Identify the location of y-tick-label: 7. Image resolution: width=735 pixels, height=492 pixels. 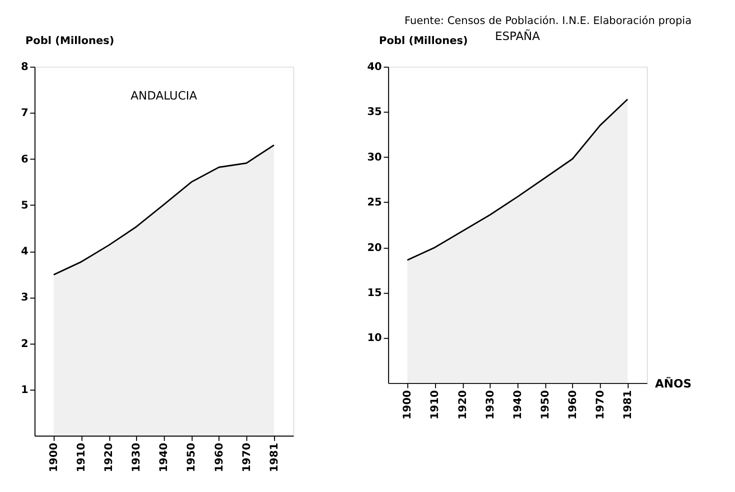
(24, 113).